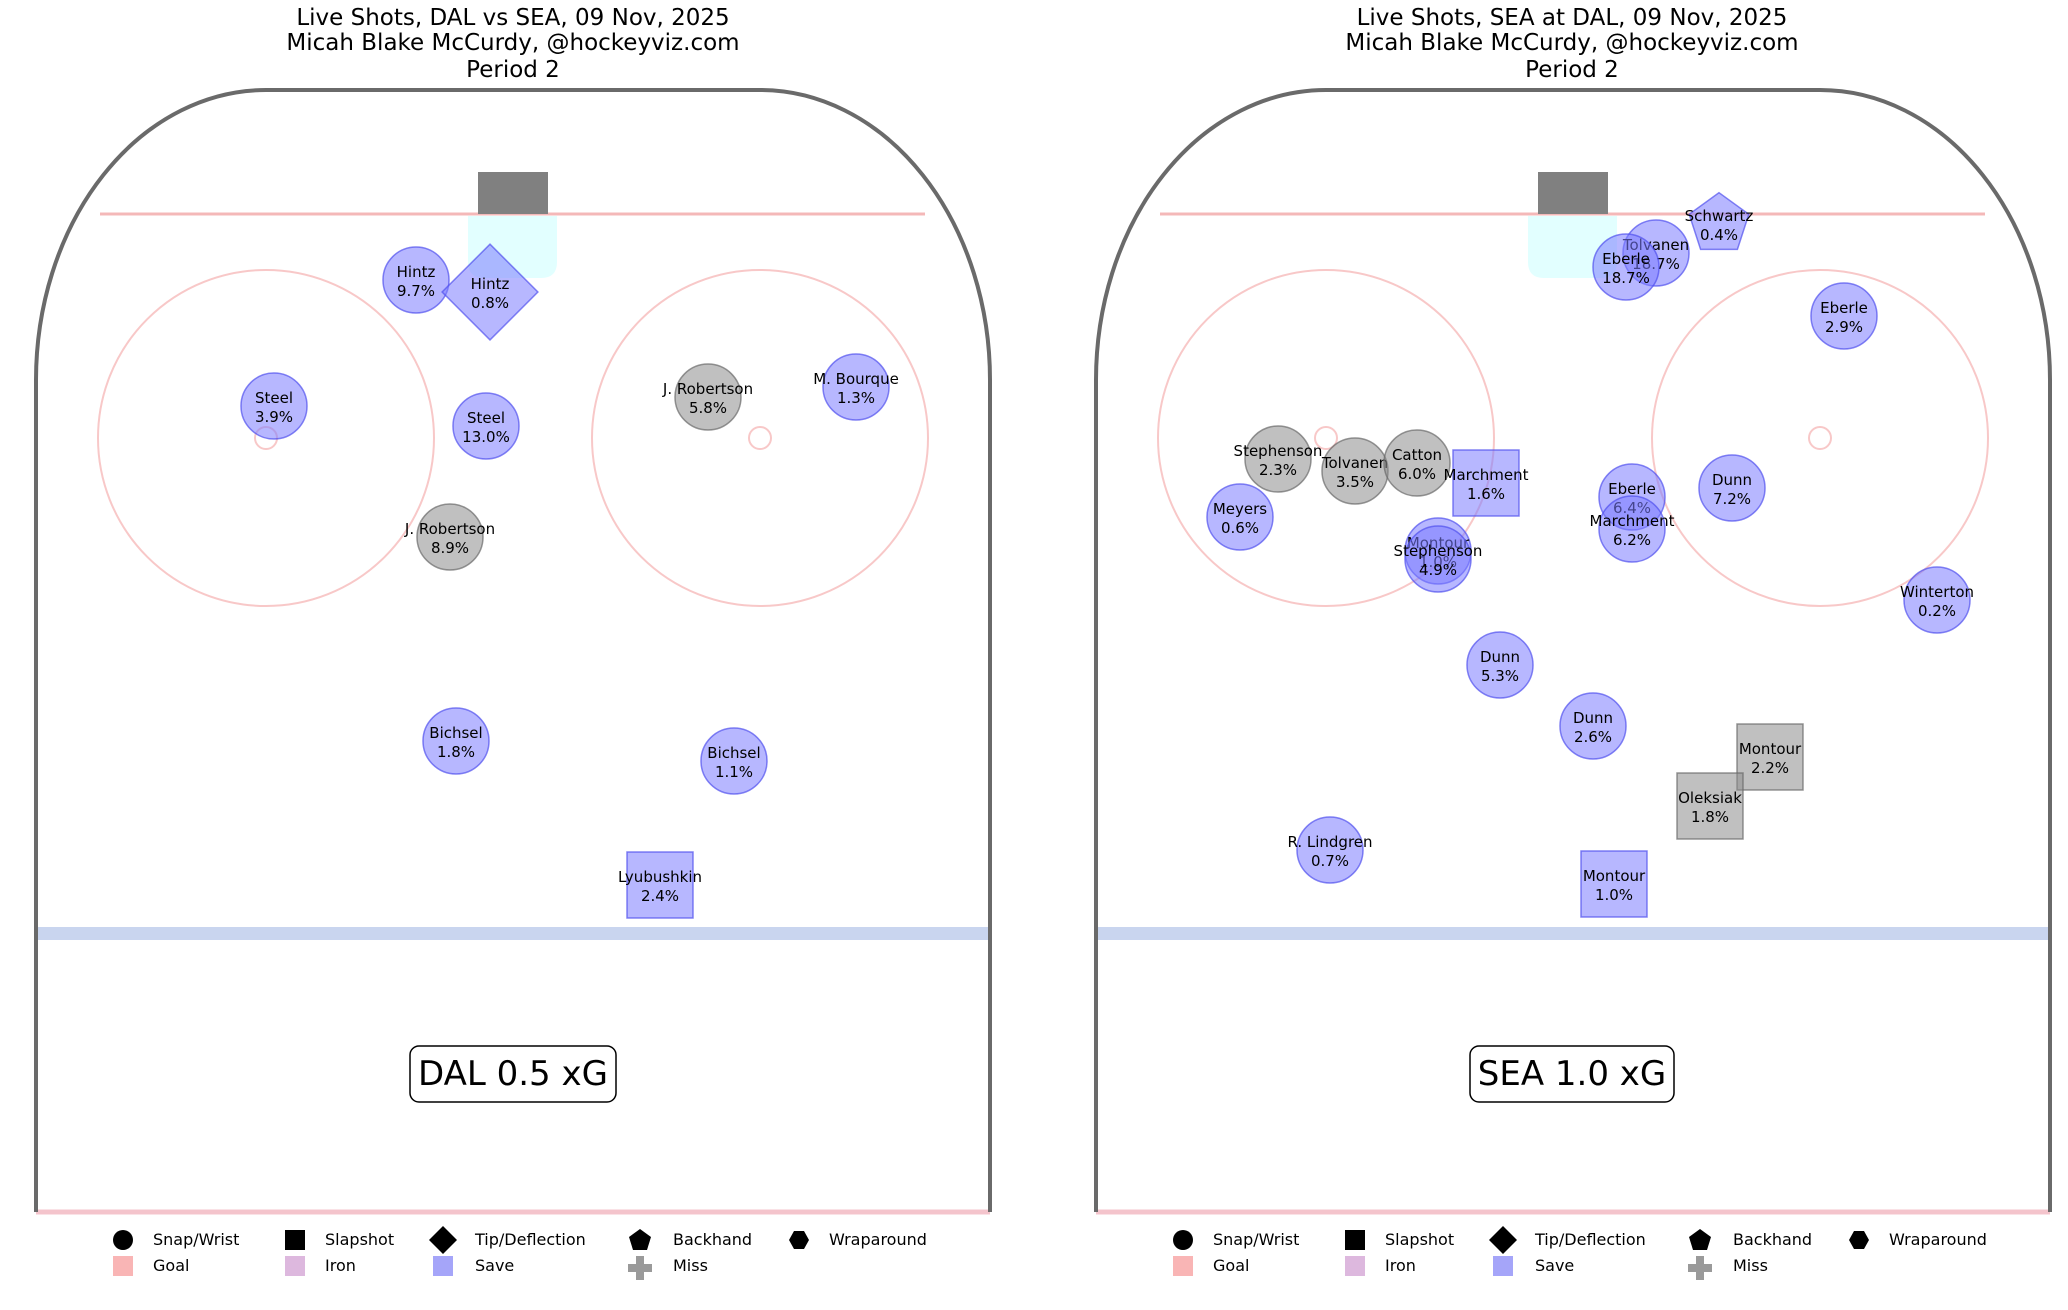 This screenshot has height=1310, width=2068. I want to click on shot-xg-label: 1.1%, so click(734, 772).